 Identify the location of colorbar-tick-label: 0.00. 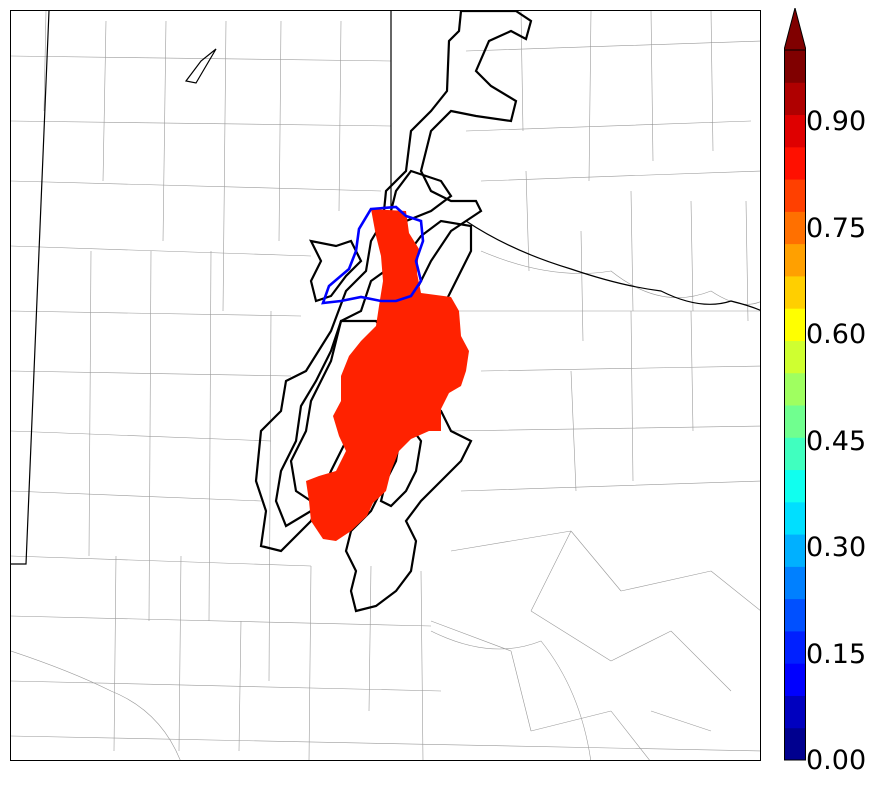
(836, 760).